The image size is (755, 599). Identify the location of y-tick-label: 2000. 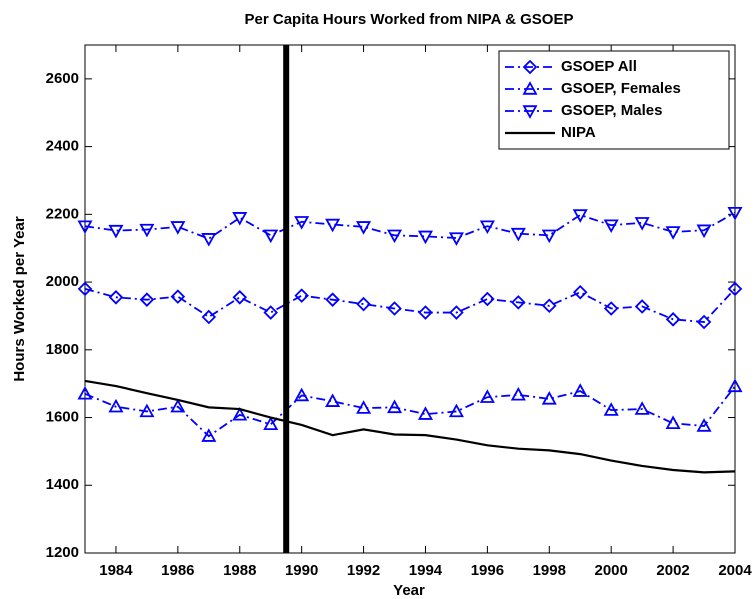
(62, 281).